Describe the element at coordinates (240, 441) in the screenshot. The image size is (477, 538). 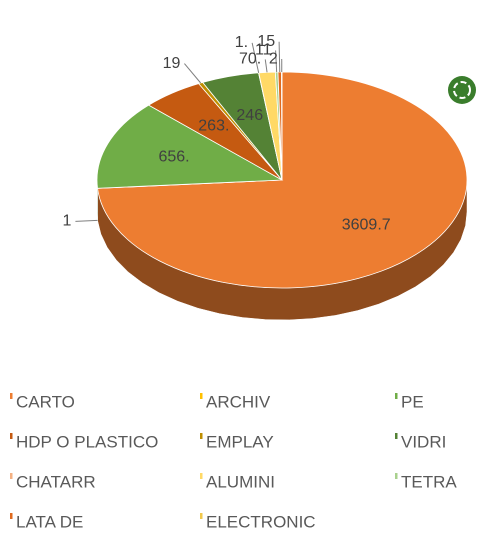
I see `legend-label: EMPLAY` at that location.